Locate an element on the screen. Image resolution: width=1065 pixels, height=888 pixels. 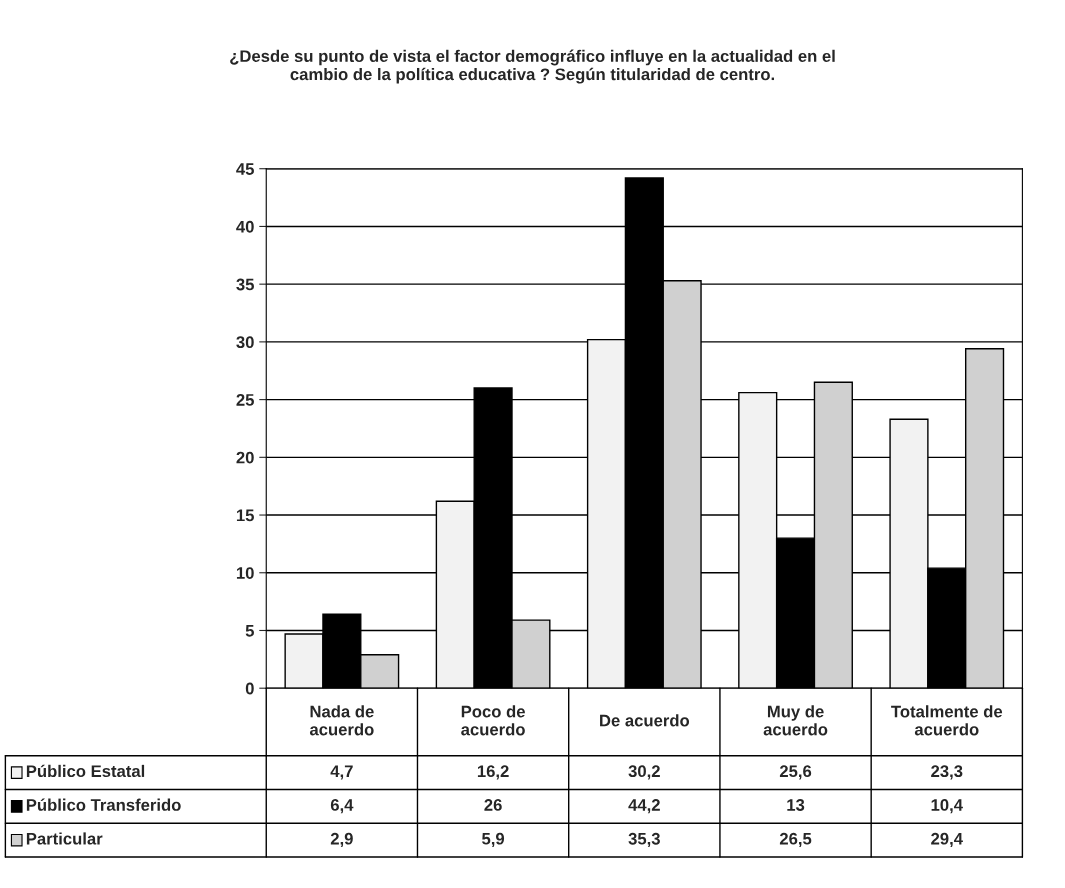
y-tick-label: 0 is located at coordinates (249, 688).